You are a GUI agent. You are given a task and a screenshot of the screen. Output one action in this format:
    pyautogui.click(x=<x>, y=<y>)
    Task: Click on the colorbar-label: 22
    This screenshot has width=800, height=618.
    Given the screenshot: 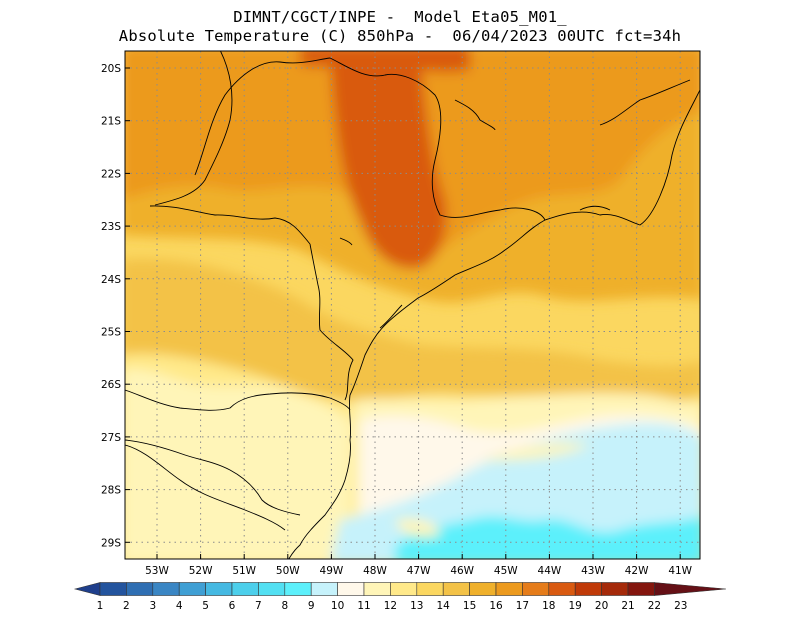 What is the action you would take?
    pyautogui.click(x=654, y=606)
    